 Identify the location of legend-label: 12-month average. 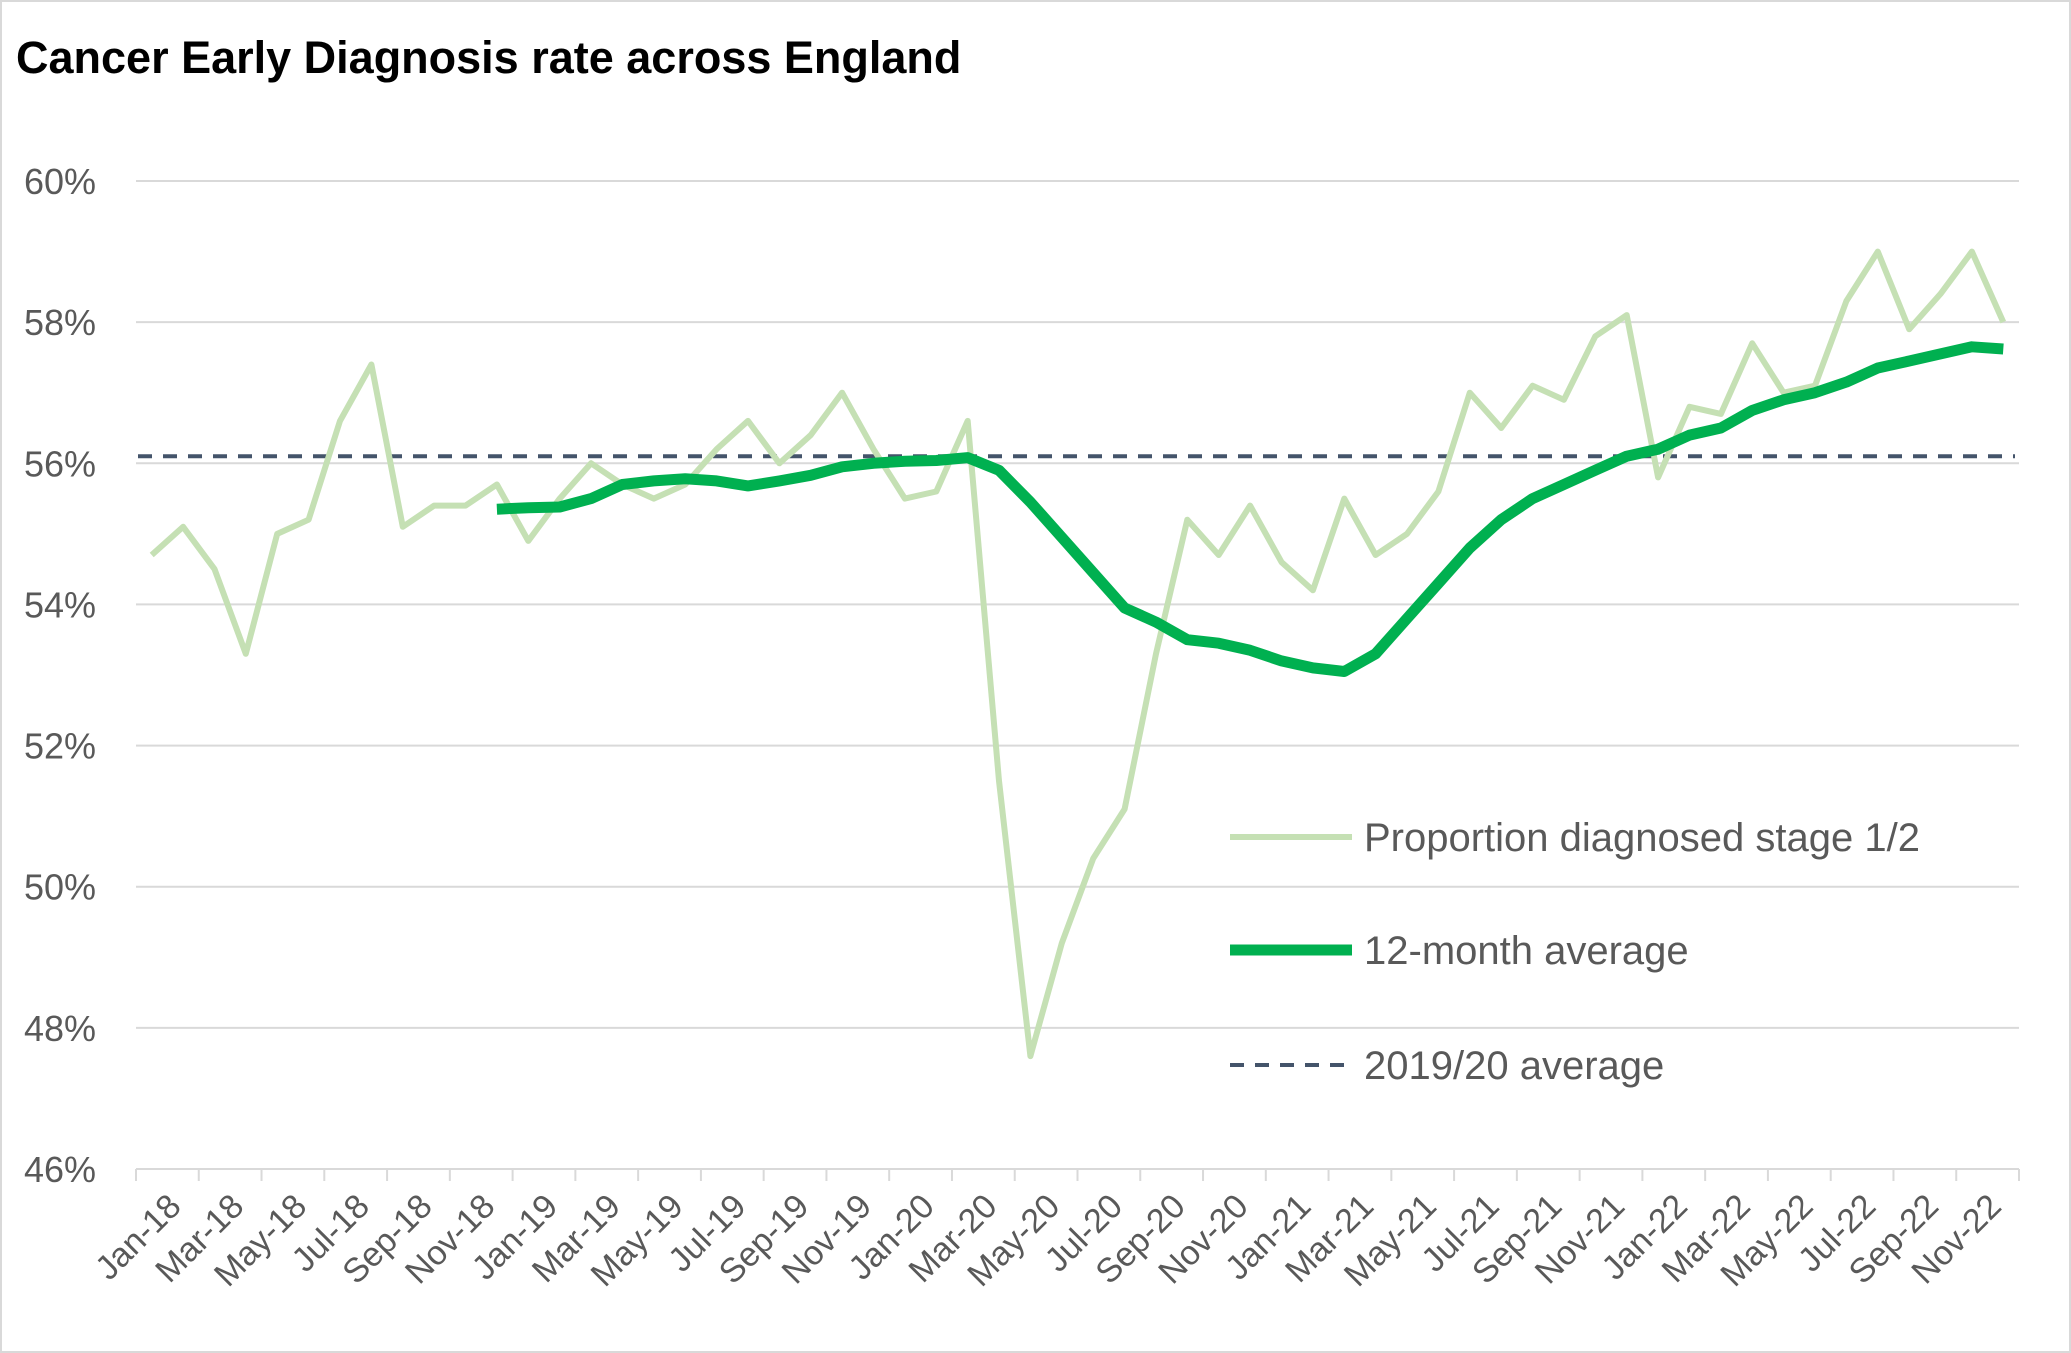
(1526, 951).